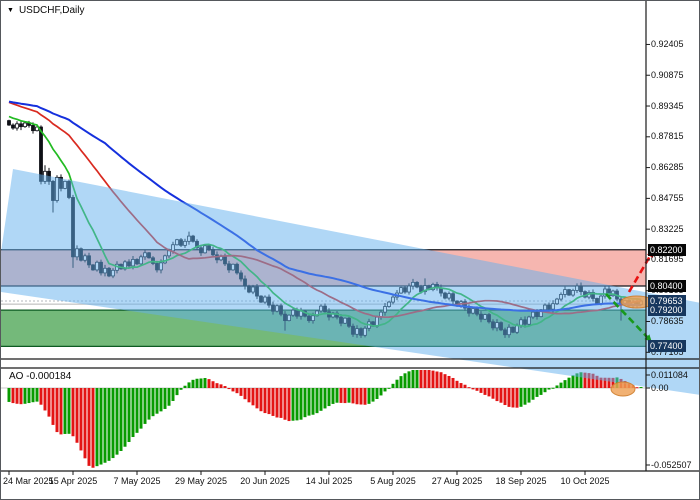  Describe the element at coordinates (667, 167) in the screenshot. I see `price-tick-label: 0.86285` at that location.